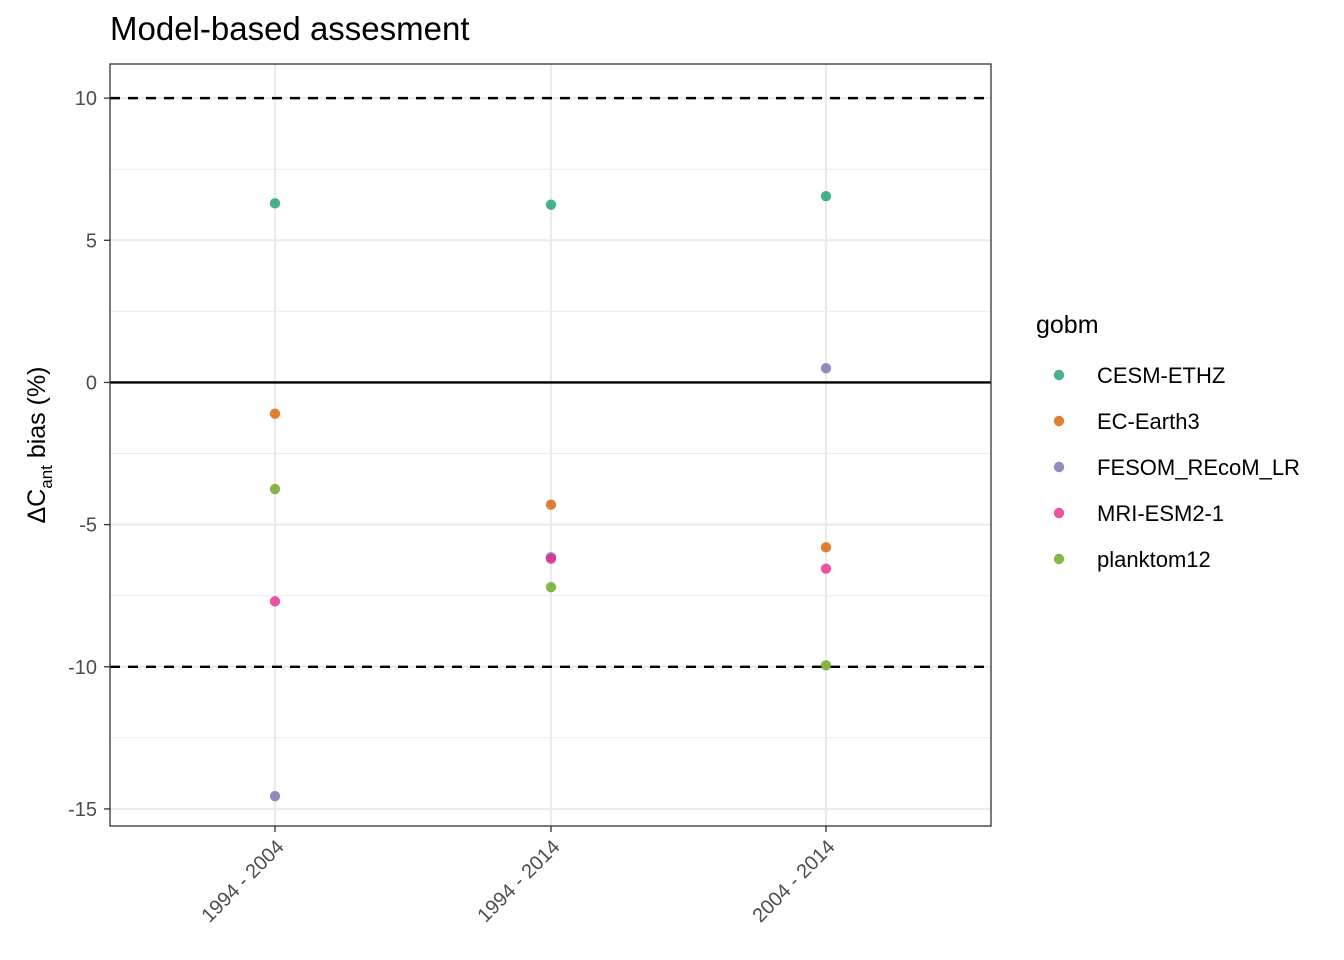  I want to click on legend-label-mri-esm2-1: MRI-ESM2-1, so click(1160, 513).